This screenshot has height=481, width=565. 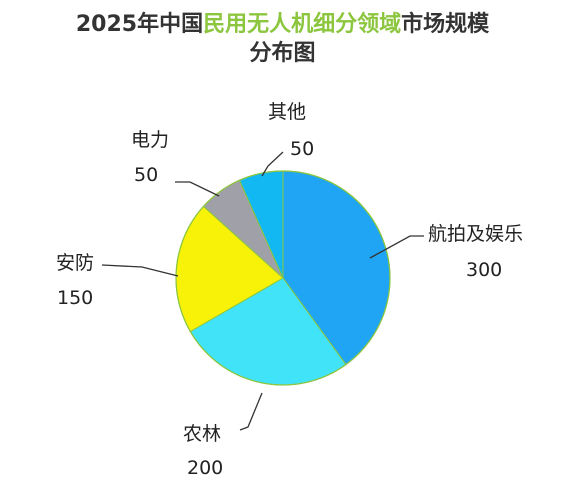 What do you see at coordinates (287, 112) in the screenshot?
I see `slice-label-5: 其他` at bounding box center [287, 112].